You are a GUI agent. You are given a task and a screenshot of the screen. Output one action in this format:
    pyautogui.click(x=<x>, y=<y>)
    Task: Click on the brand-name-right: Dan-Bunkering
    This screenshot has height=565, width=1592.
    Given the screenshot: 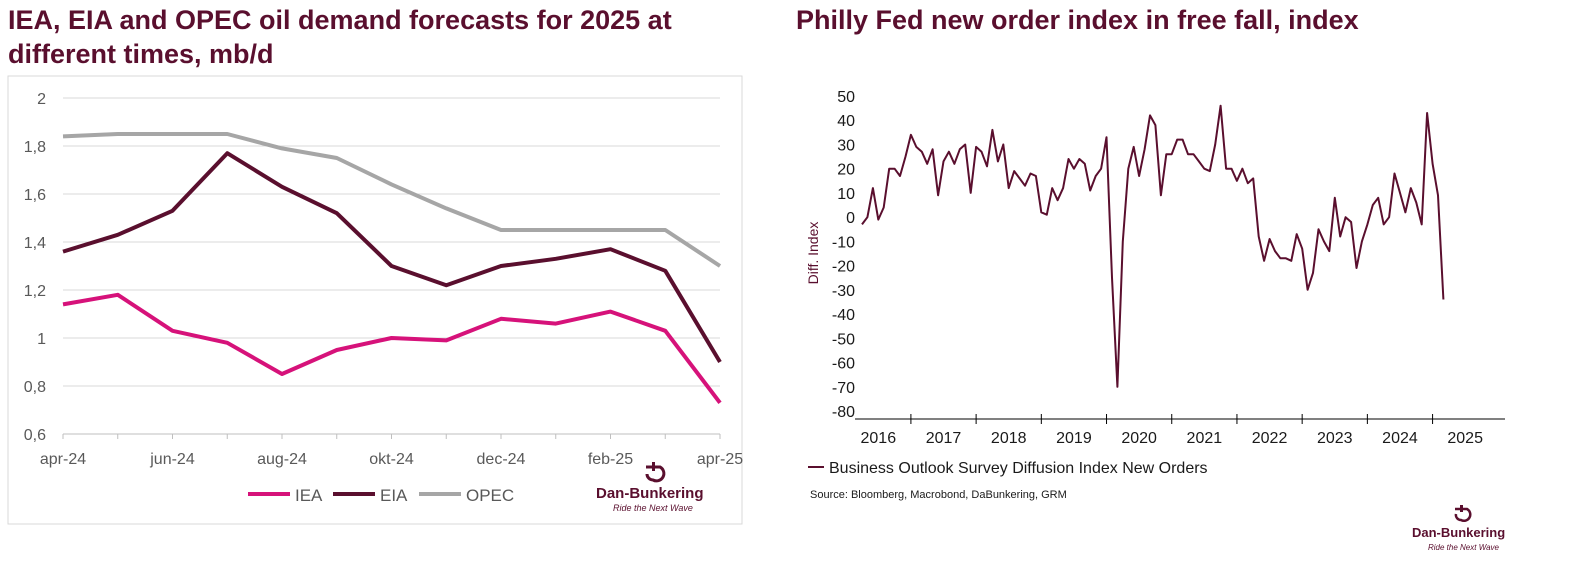 What is the action you would take?
    pyautogui.click(x=1458, y=532)
    